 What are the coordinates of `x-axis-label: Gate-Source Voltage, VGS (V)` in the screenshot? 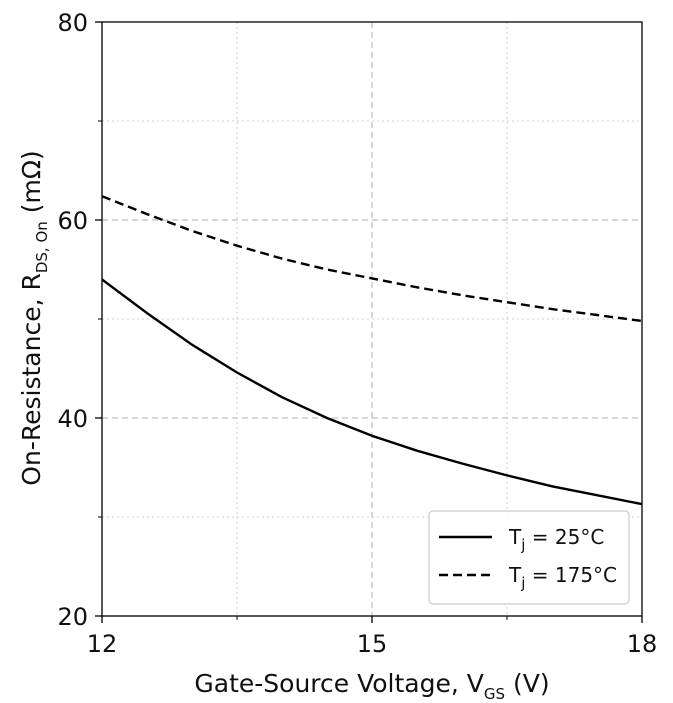 It's located at (371, 686).